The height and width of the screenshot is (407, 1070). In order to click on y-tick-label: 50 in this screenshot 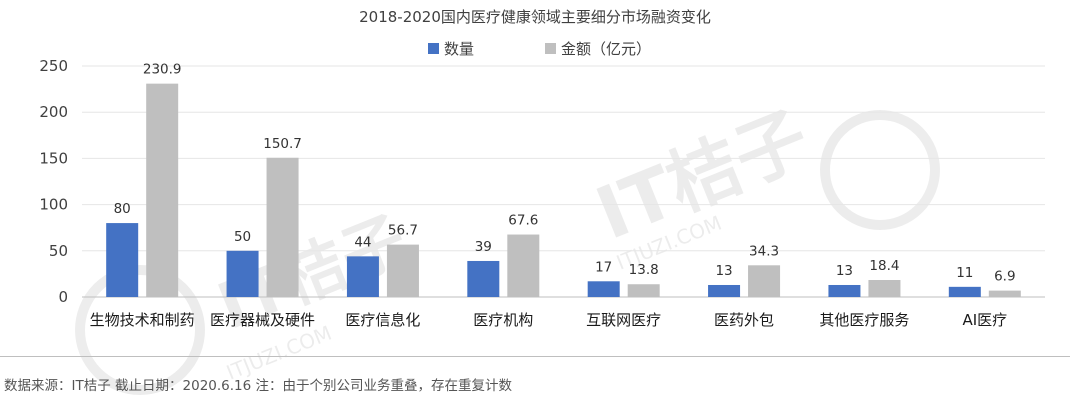, I will do `click(58, 251)`.